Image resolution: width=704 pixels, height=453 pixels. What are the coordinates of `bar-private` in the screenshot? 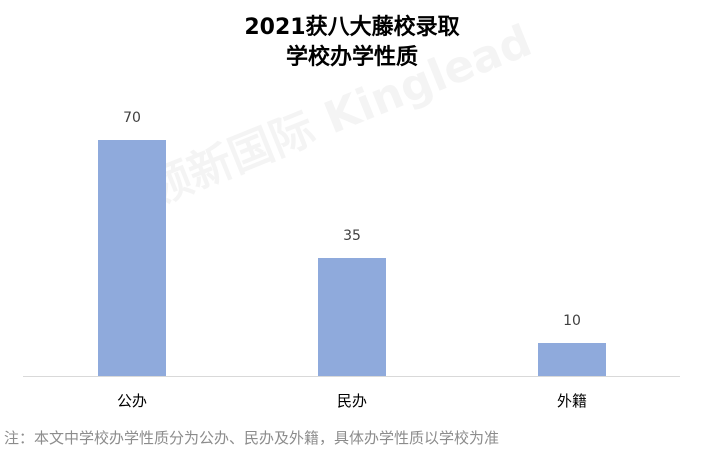 It's located at (352, 317).